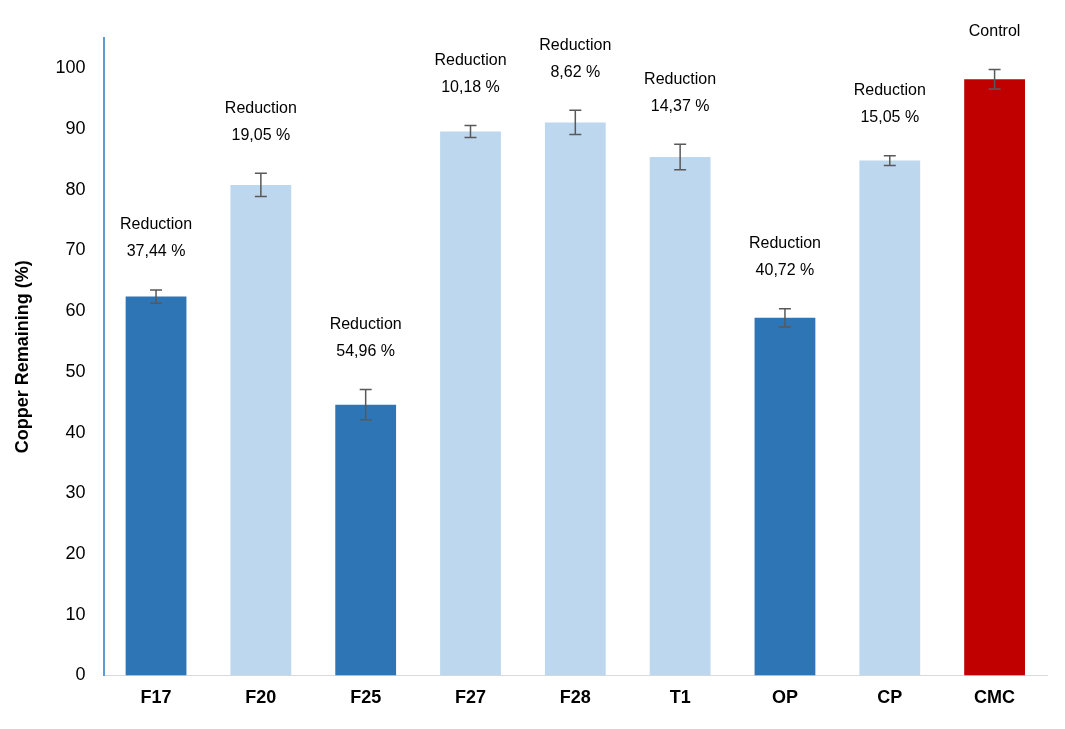 This screenshot has width=1065, height=729. Describe the element at coordinates (75, 552) in the screenshot. I see `y-tick-label: 20` at that location.